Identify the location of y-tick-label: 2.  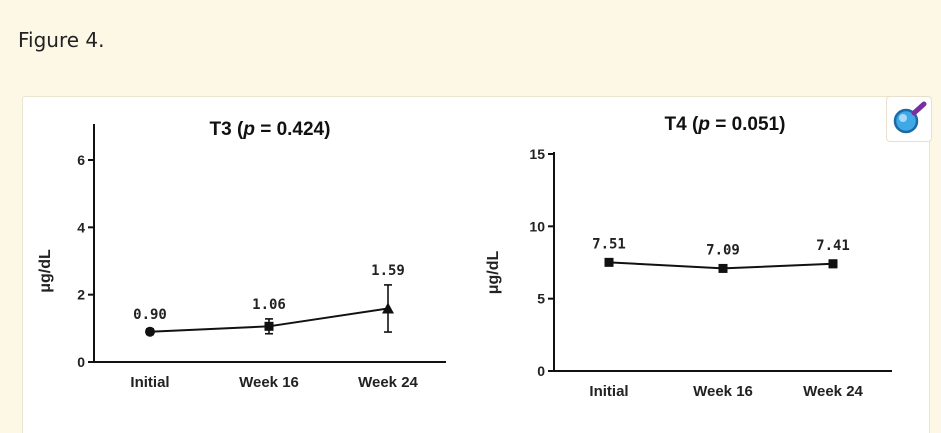
(81, 295).